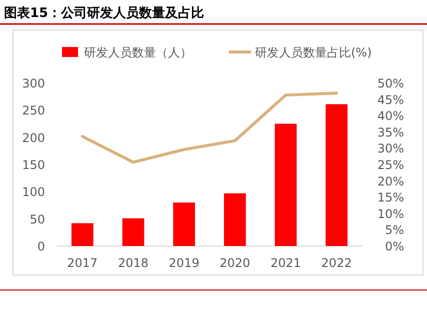 The height and width of the screenshot is (320, 427). Describe the element at coordinates (394, 247) in the screenshot. I see `y2-tick-label: 0%` at that location.